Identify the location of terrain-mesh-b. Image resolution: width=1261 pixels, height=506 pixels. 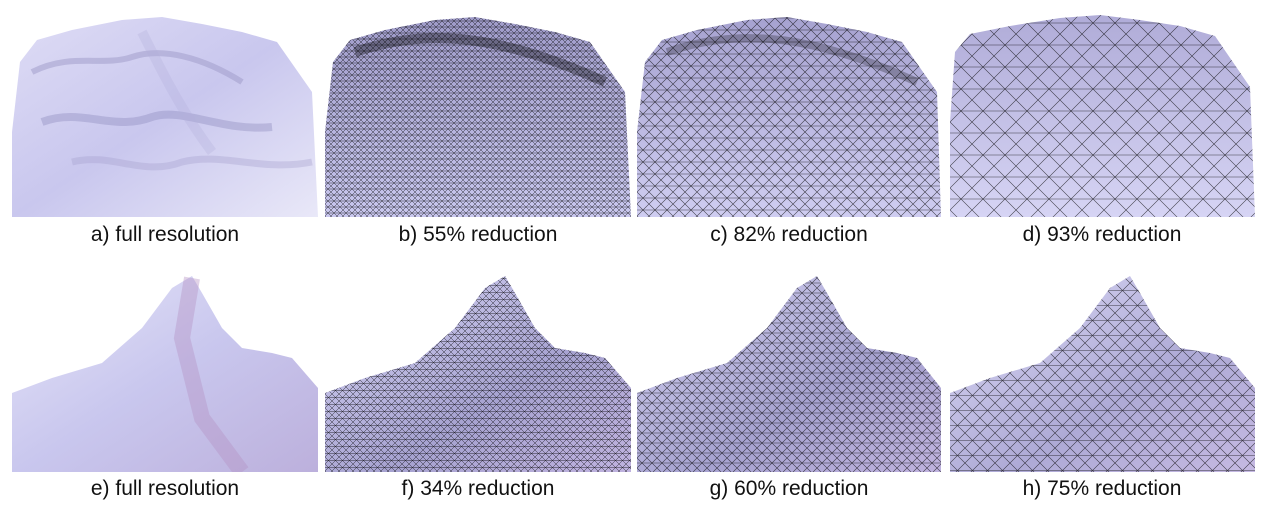
(478, 117).